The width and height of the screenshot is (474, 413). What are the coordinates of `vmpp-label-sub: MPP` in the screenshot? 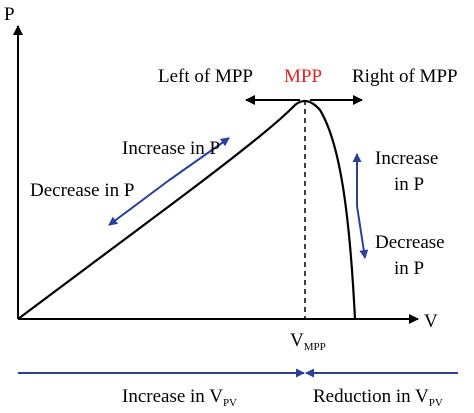 It's located at (315, 347).